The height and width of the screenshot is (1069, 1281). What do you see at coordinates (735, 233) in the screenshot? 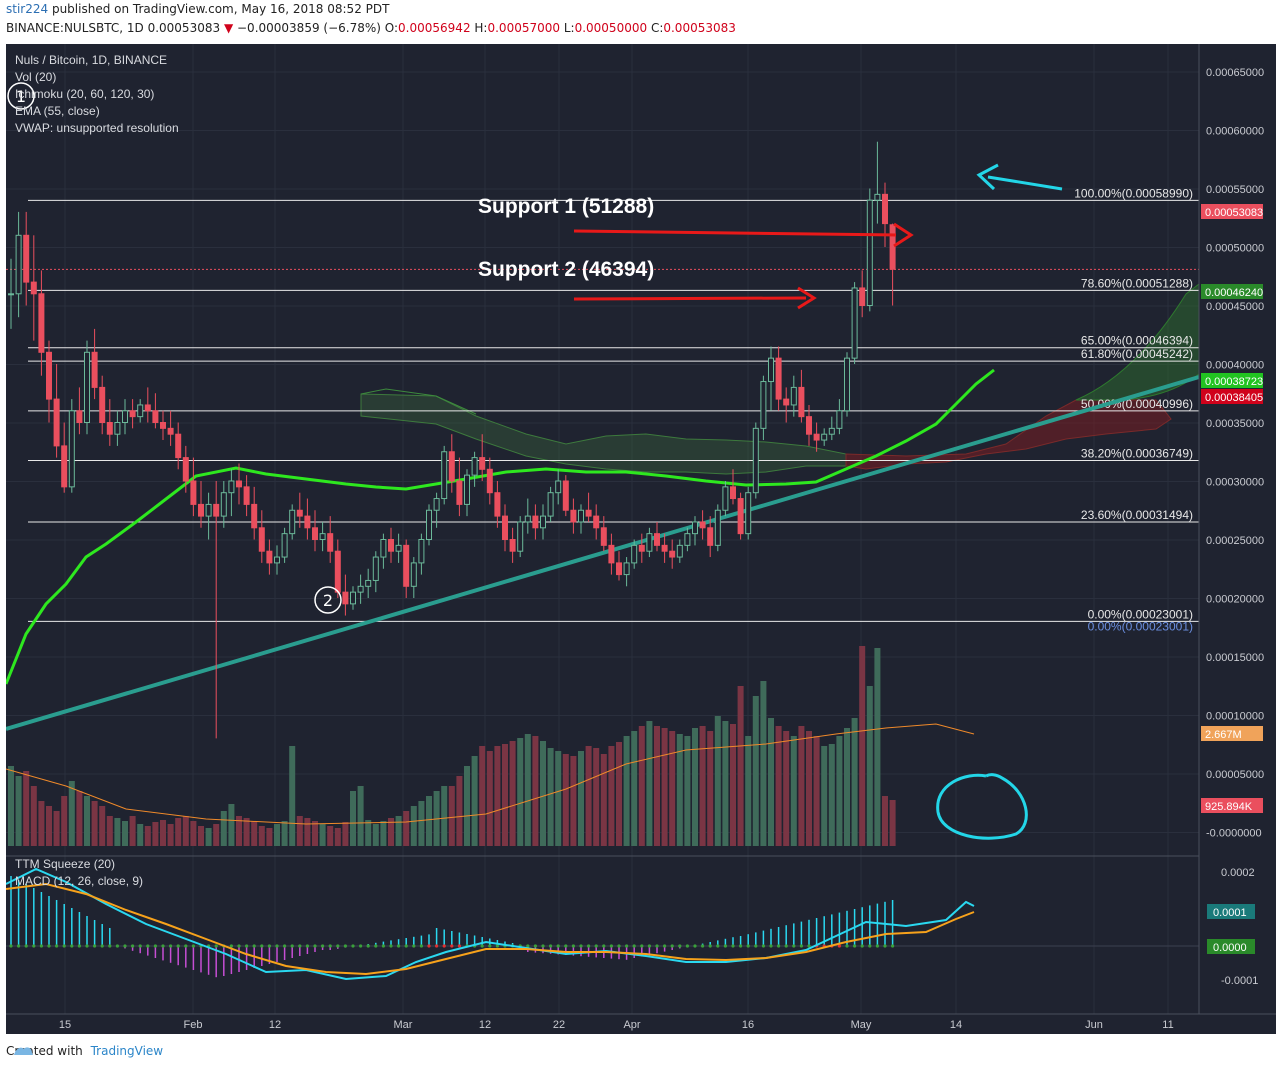
I see `support1-arrow-shaft` at bounding box center [735, 233].